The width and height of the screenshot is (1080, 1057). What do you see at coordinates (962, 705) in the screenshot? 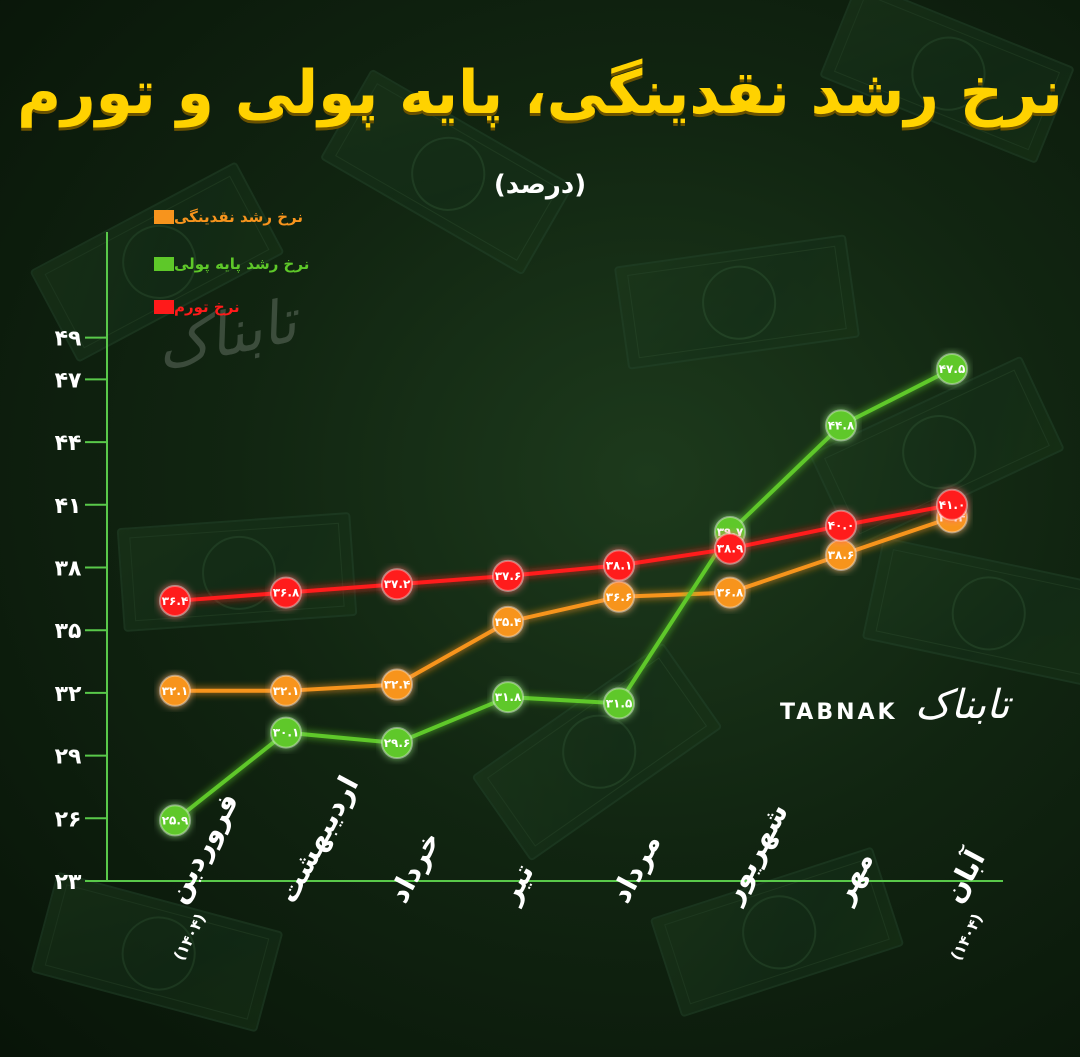
I see `brand-logo-persian: تابناک` at bounding box center [962, 705].